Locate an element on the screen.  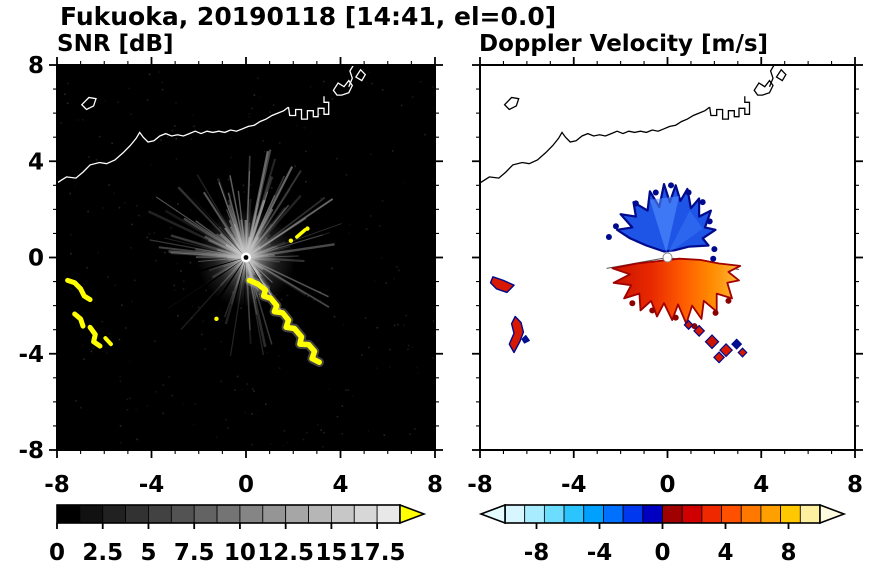
figure-title: Fukuoka, 20190118 [14:41, el=0.0] is located at coordinates (308, 16).